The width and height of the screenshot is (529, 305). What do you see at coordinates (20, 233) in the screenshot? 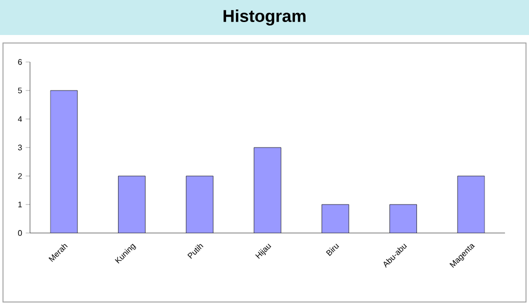
I see `y-tick-label: 0` at bounding box center [20, 233].